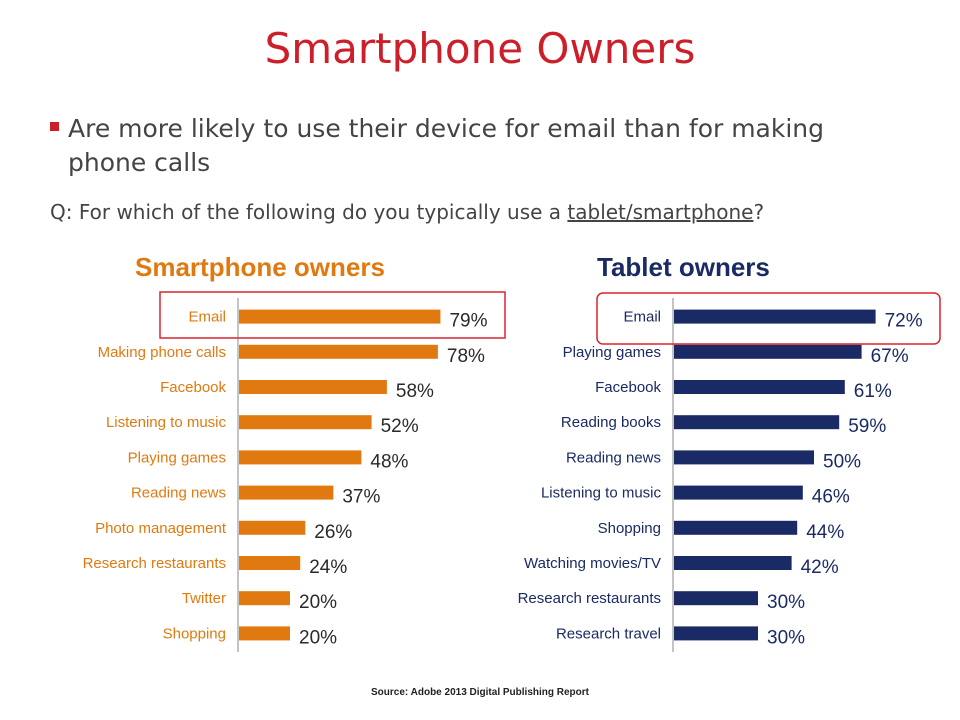 The height and width of the screenshot is (720, 960). I want to click on smartphone-value-label: 79%, so click(468, 321).